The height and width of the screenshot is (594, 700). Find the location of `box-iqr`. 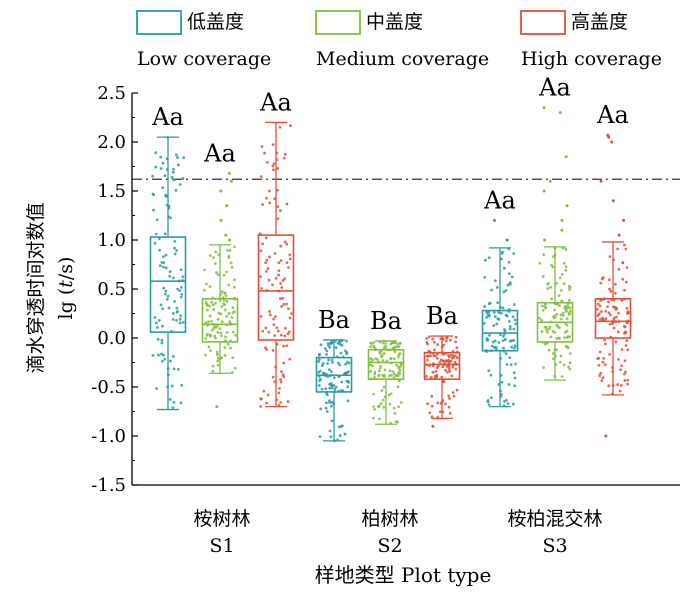

box-iqr is located at coordinates (386, 364).